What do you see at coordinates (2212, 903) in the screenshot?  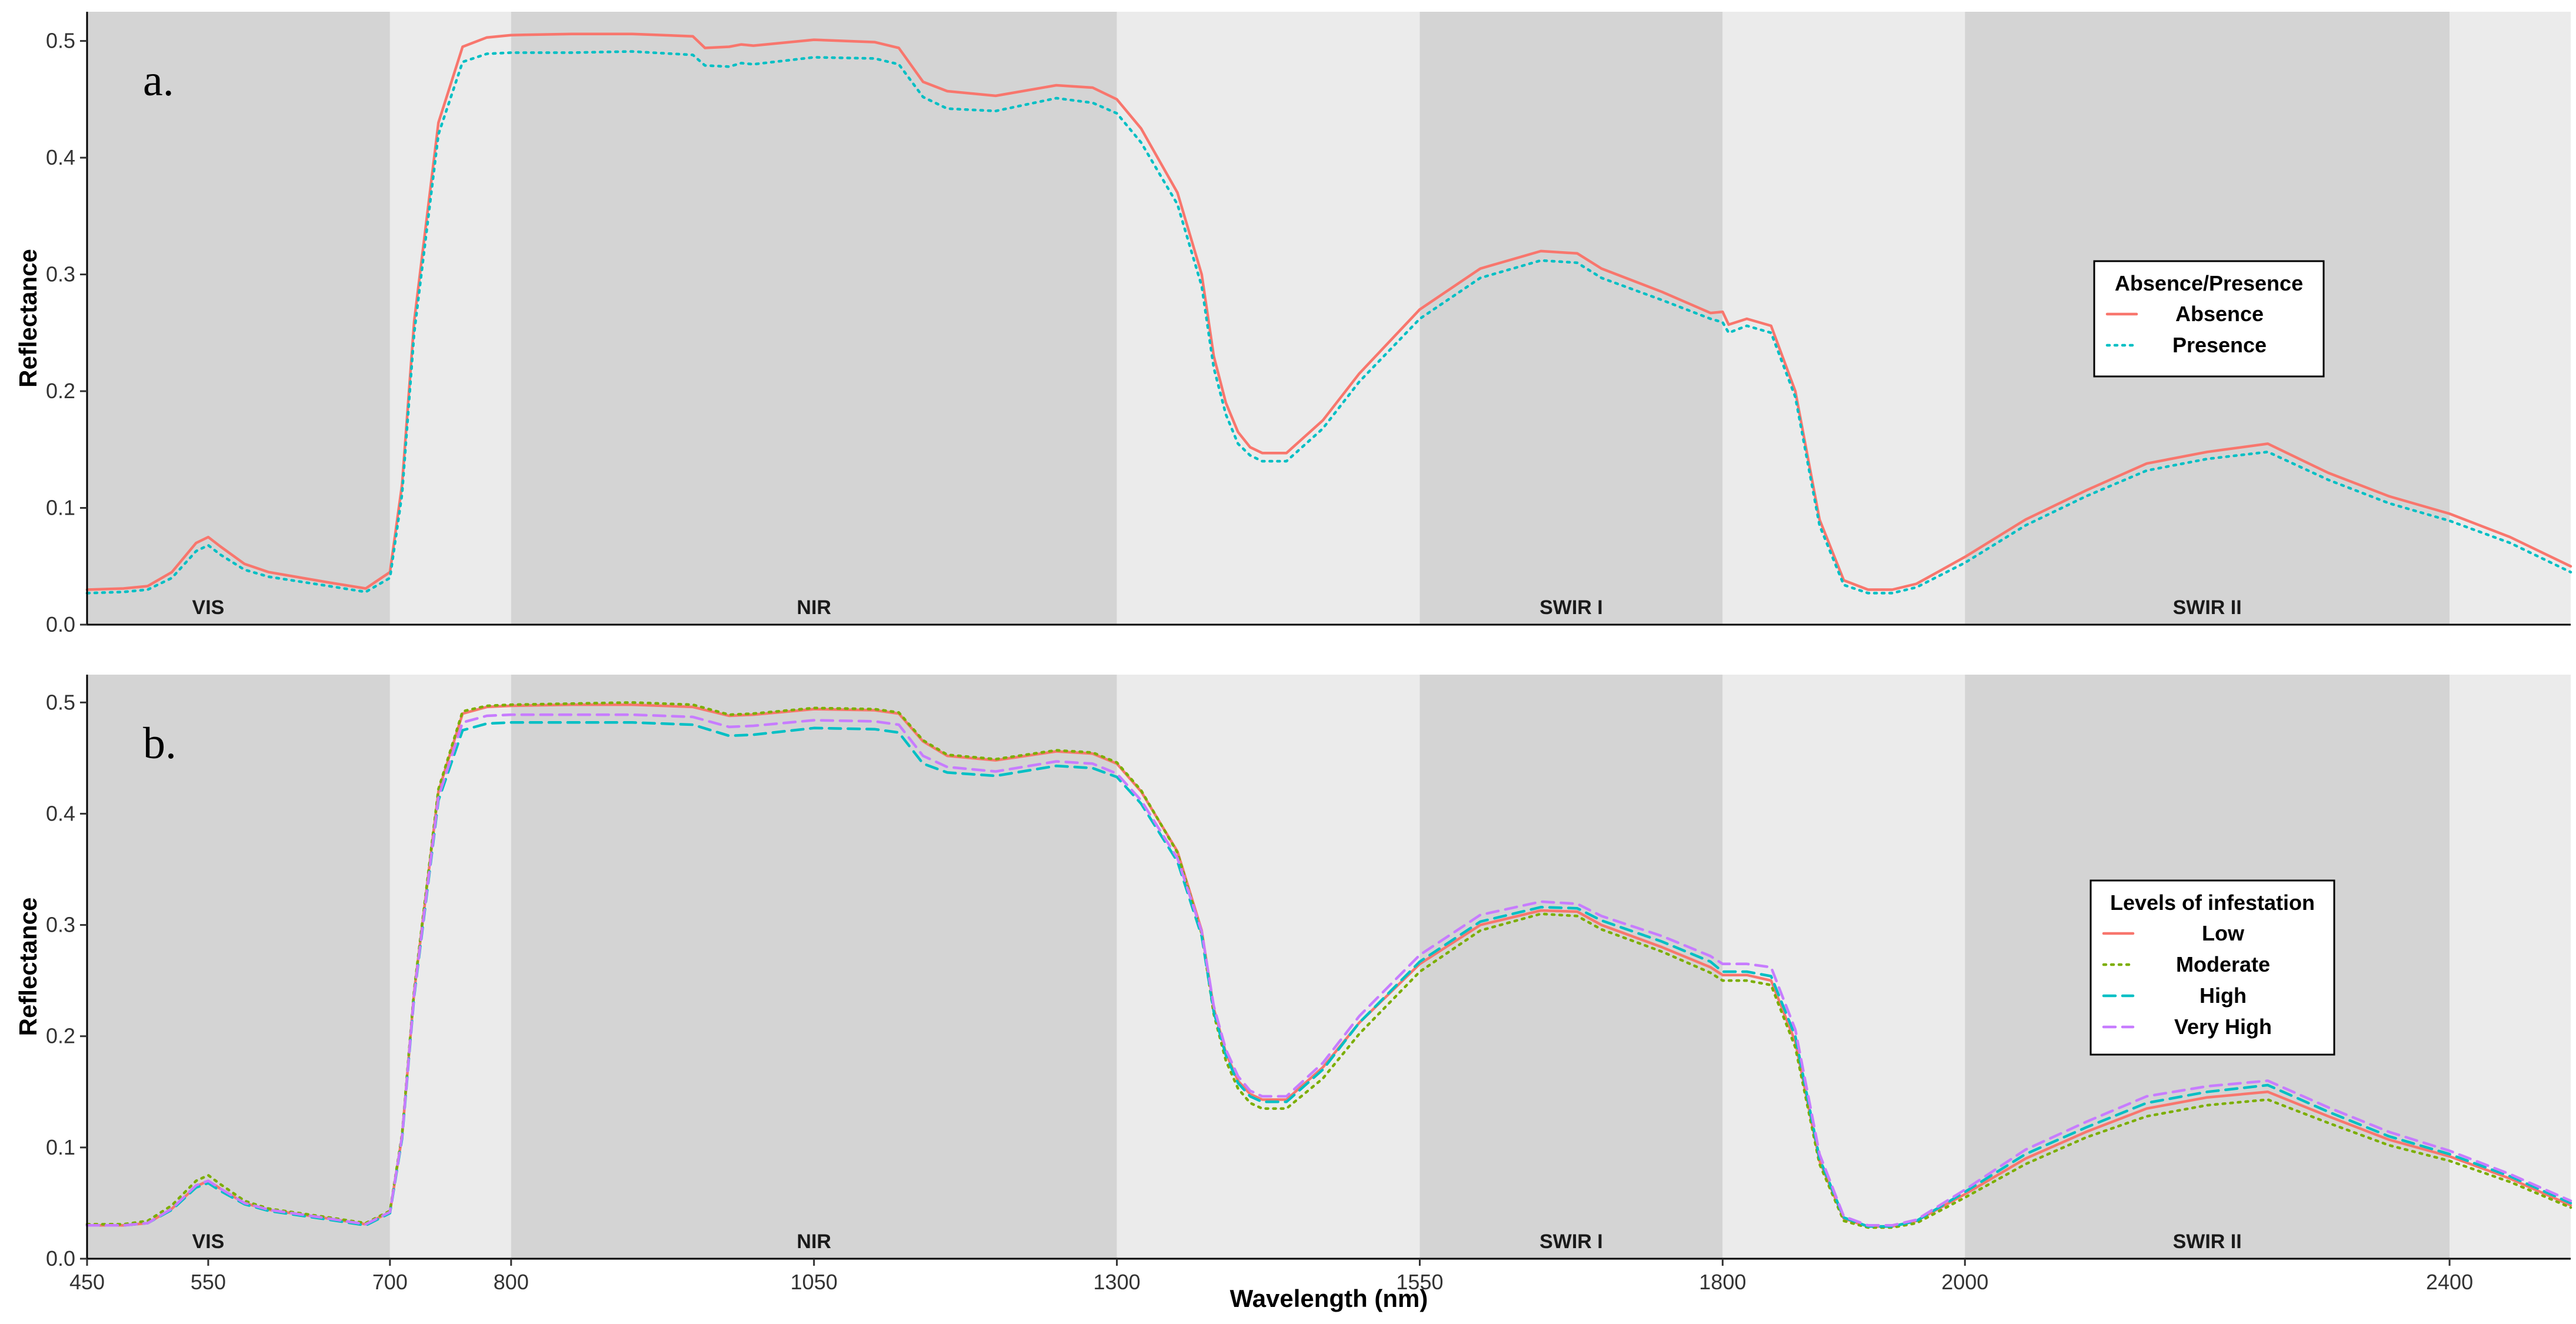 I see `legend-title: Levels of infestation` at bounding box center [2212, 903].